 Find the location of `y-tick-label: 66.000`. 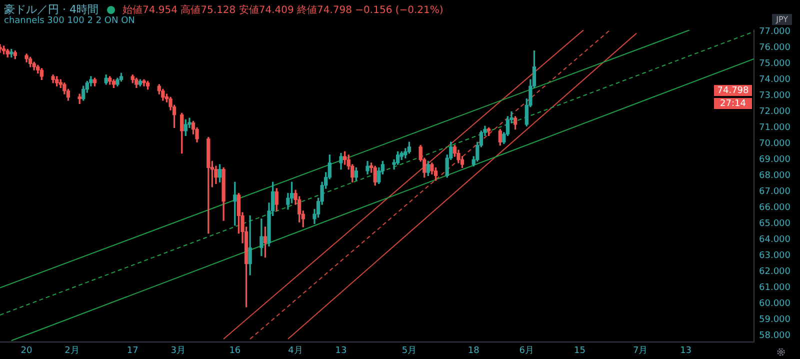

y-tick-label: 66.000 is located at coordinates (775, 208).